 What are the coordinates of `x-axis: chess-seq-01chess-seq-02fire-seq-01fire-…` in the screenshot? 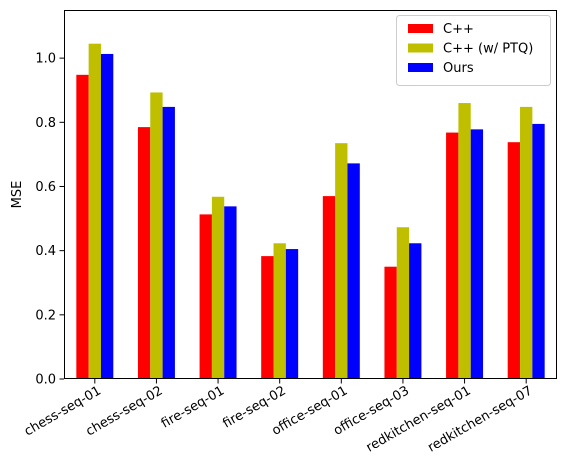 It's located at (278, 417).